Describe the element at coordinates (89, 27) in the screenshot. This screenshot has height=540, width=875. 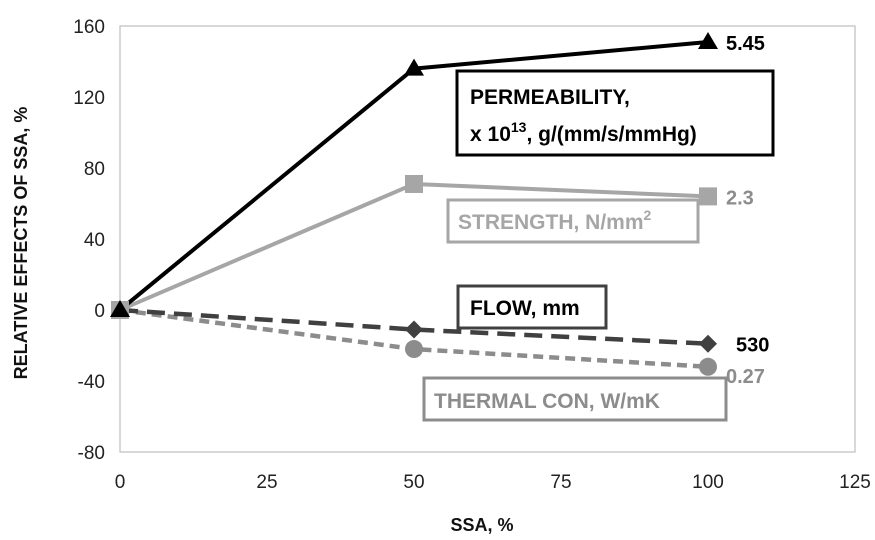
I see `y-tick-label: 160` at that location.